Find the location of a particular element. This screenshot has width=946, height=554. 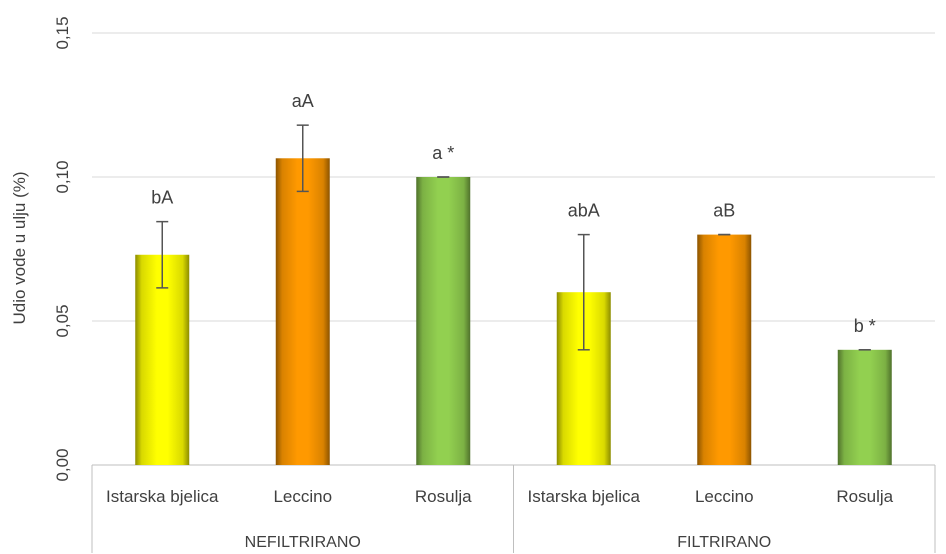

group-label: NEFILTRIRANO is located at coordinates (303, 542).